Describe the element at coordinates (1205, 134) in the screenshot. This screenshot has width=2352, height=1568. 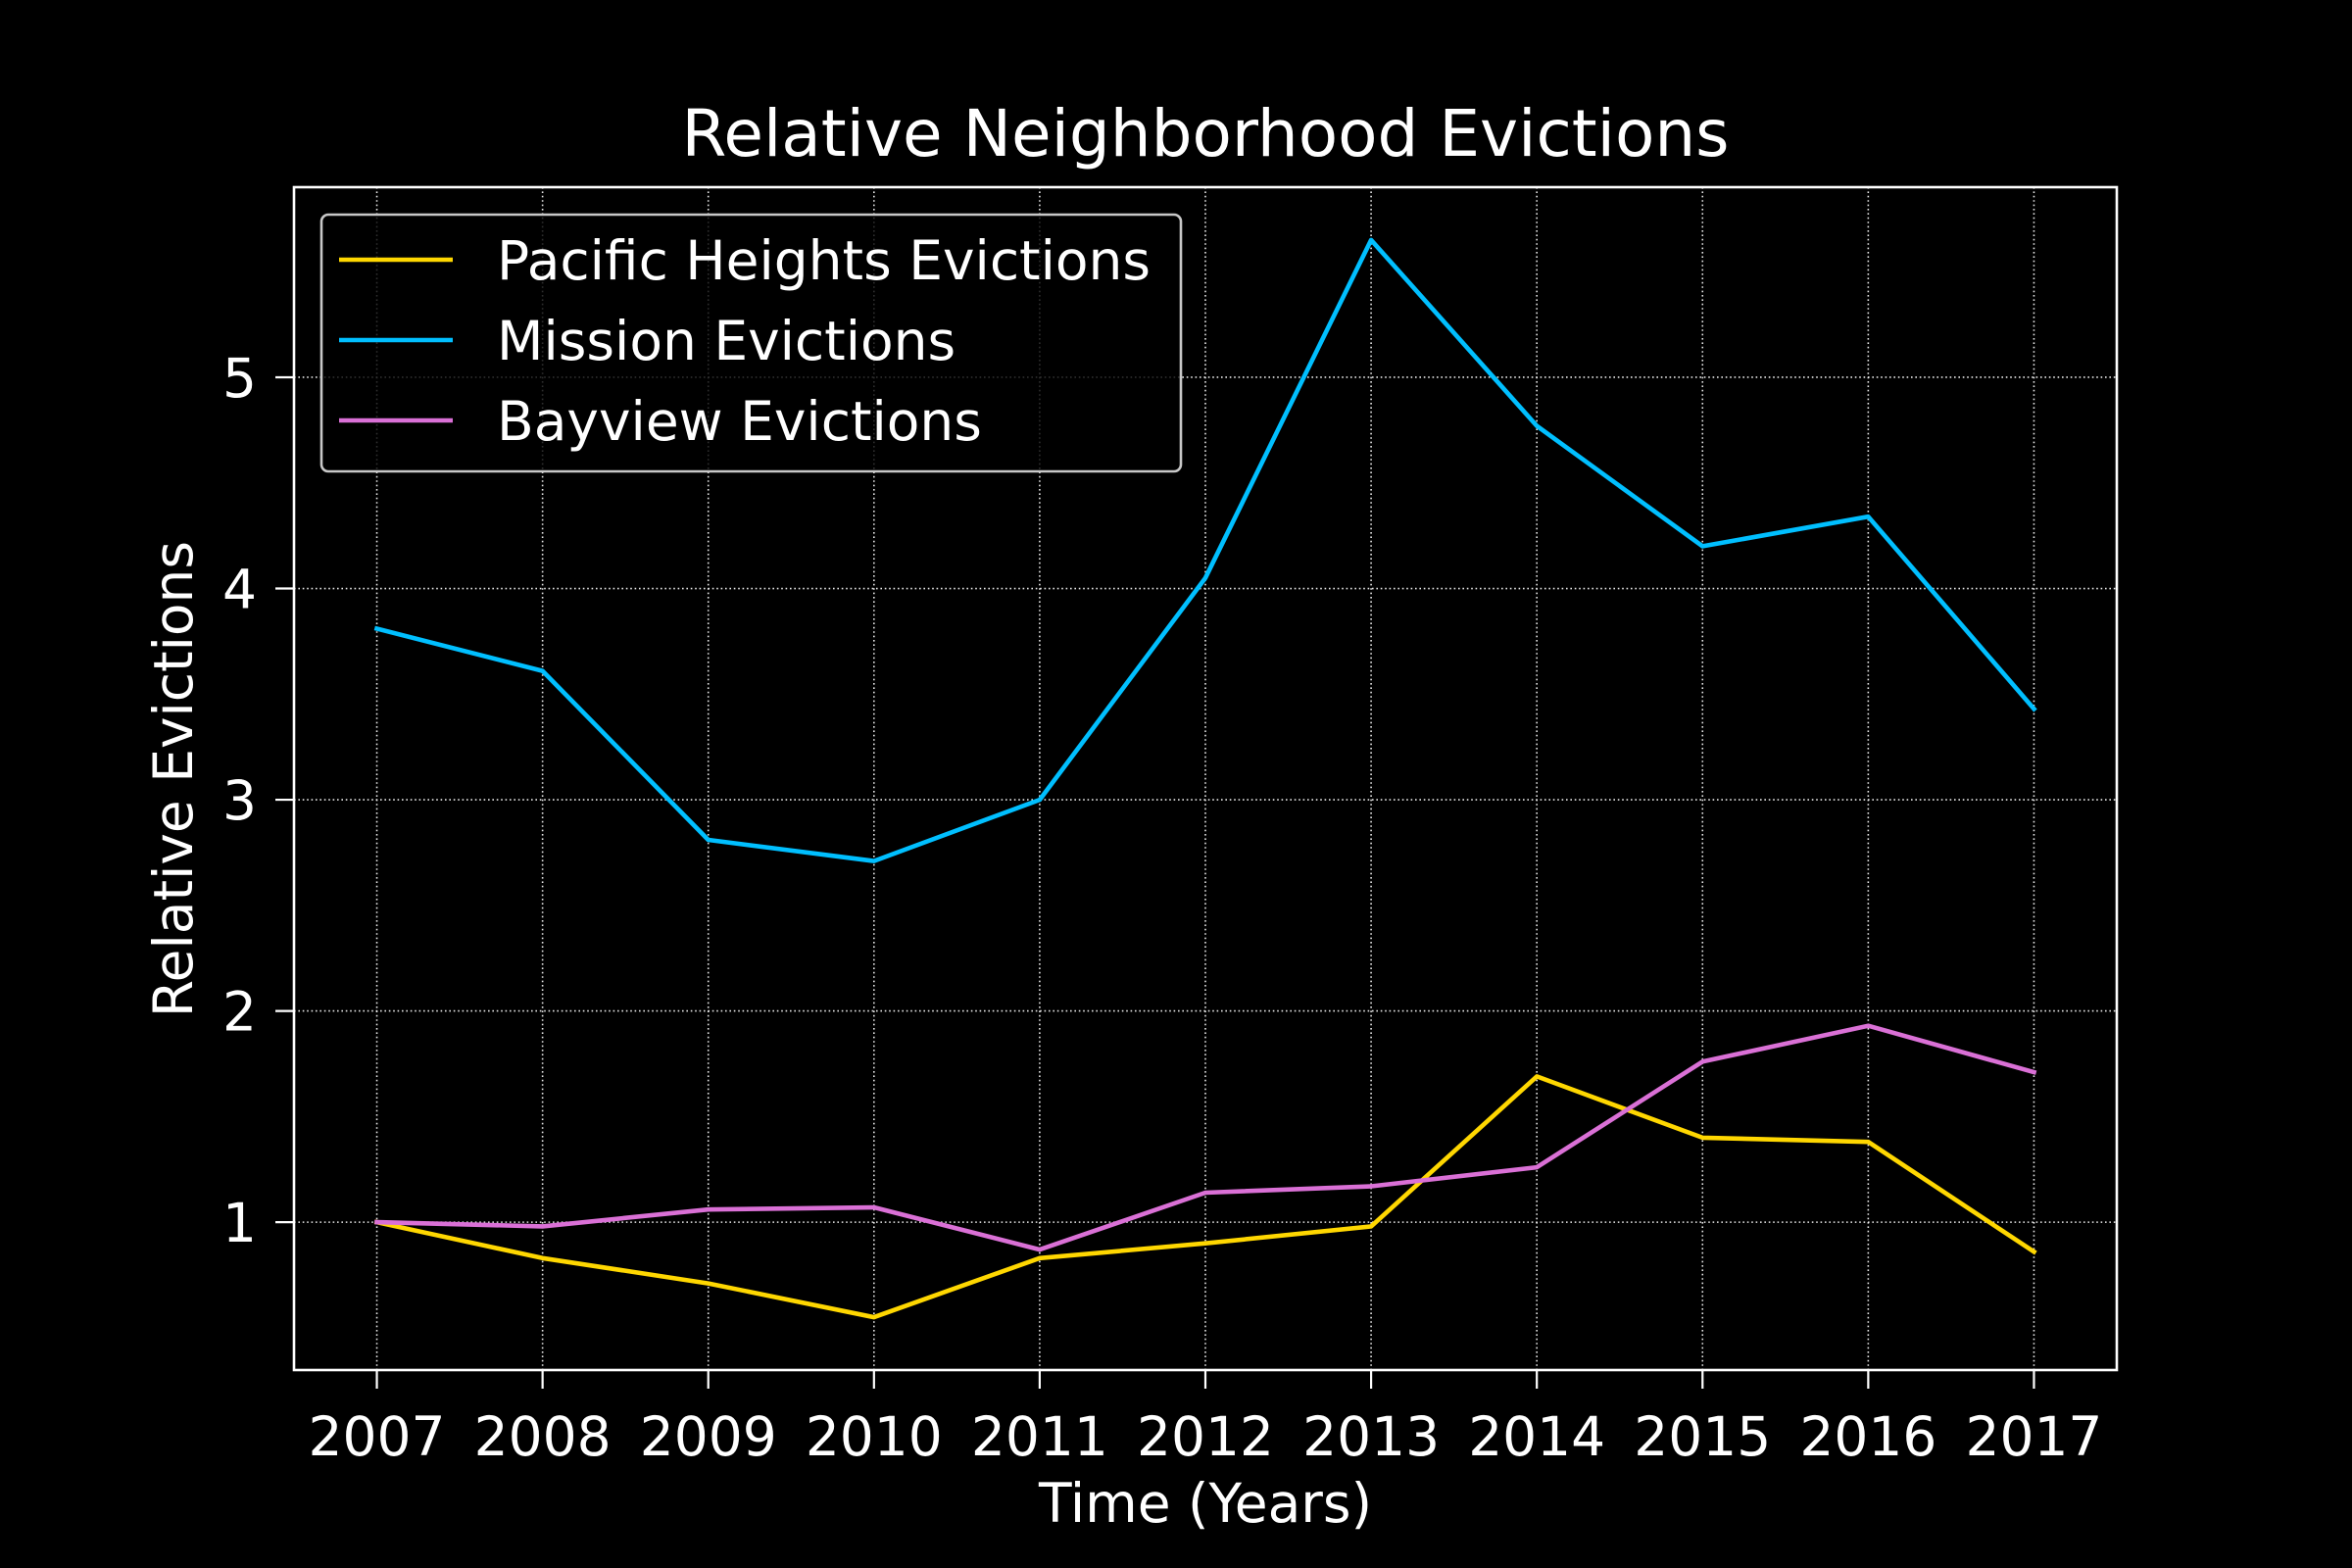
I see `chart-title: Relative Neighborhood Evictions` at that location.